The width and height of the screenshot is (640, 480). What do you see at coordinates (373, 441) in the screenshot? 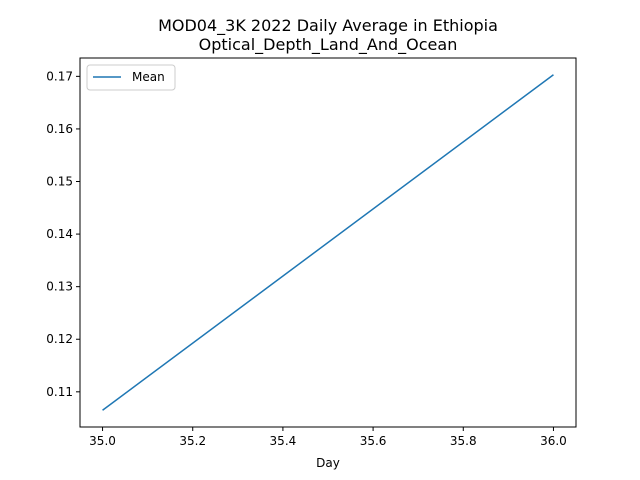
I see `x-tick-label: 35.6` at bounding box center [373, 441].